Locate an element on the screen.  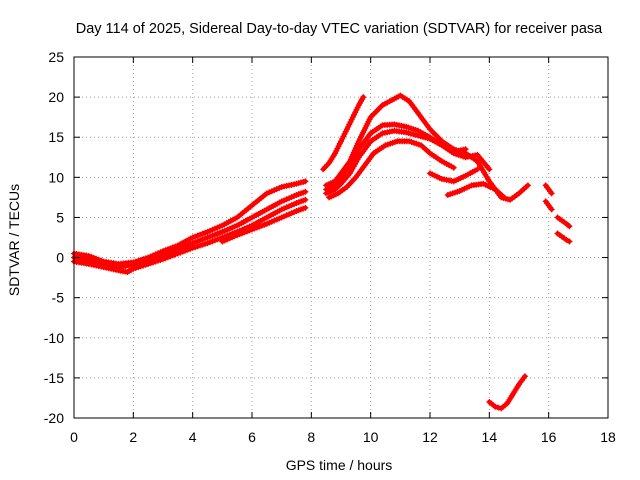
y-tick-label: 25 is located at coordinates (56, 57).